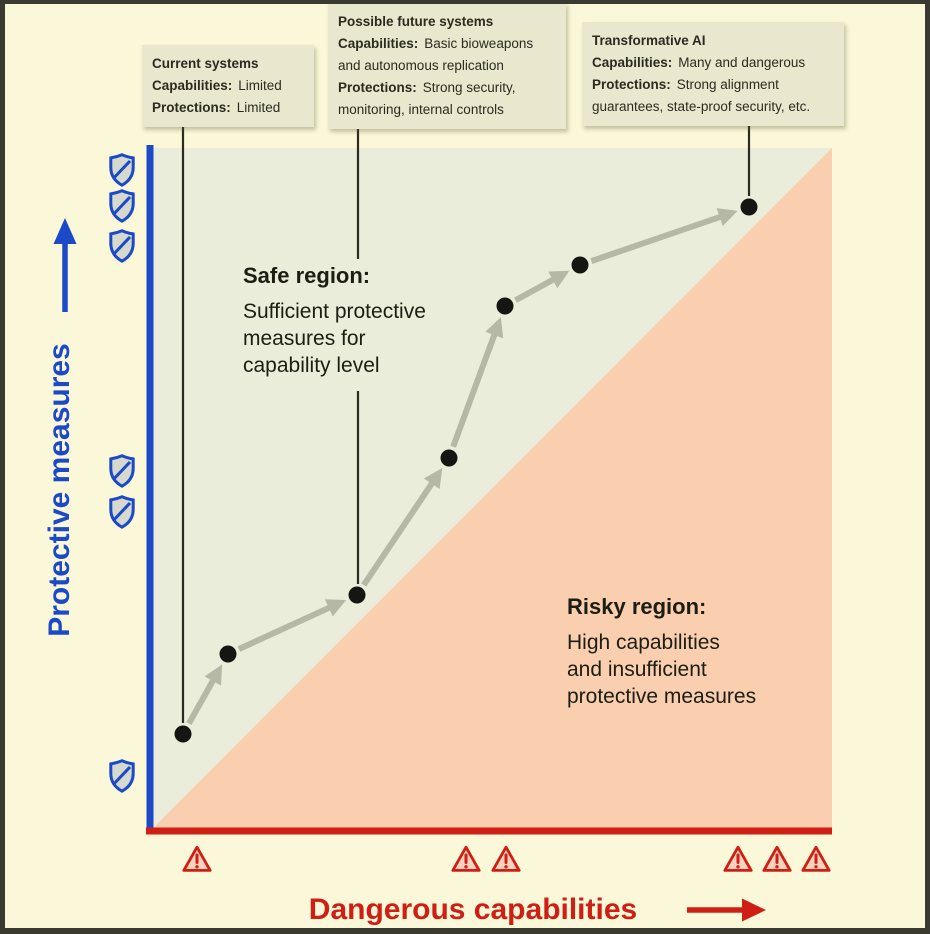  I want to click on callout-field: Capabilities: Many and dangerous, so click(713, 63).